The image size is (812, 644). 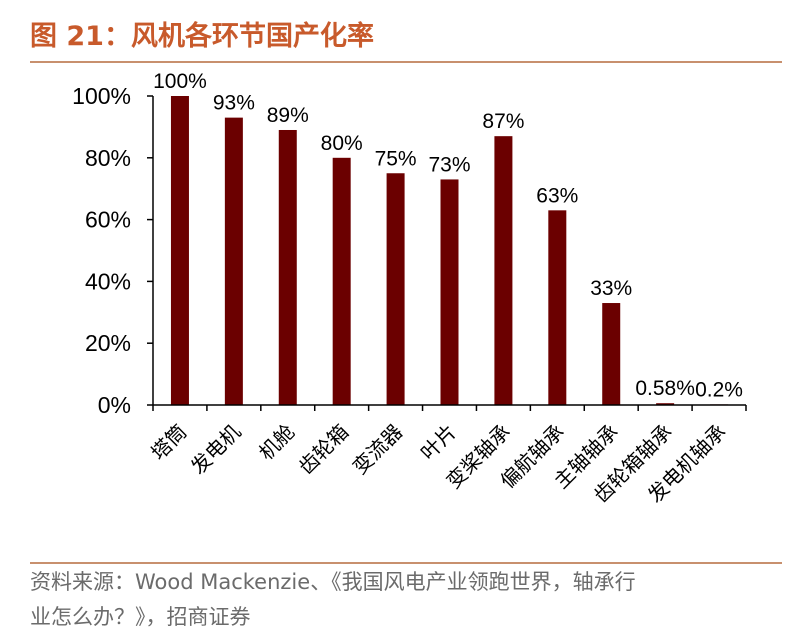 What do you see at coordinates (108, 220) in the screenshot?
I see `y-tick-label: 60%` at bounding box center [108, 220].